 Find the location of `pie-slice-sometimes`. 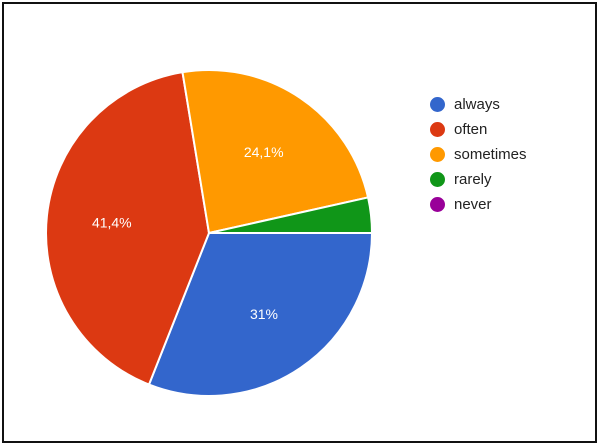

pie-slice-sometimes is located at coordinates (275, 152).